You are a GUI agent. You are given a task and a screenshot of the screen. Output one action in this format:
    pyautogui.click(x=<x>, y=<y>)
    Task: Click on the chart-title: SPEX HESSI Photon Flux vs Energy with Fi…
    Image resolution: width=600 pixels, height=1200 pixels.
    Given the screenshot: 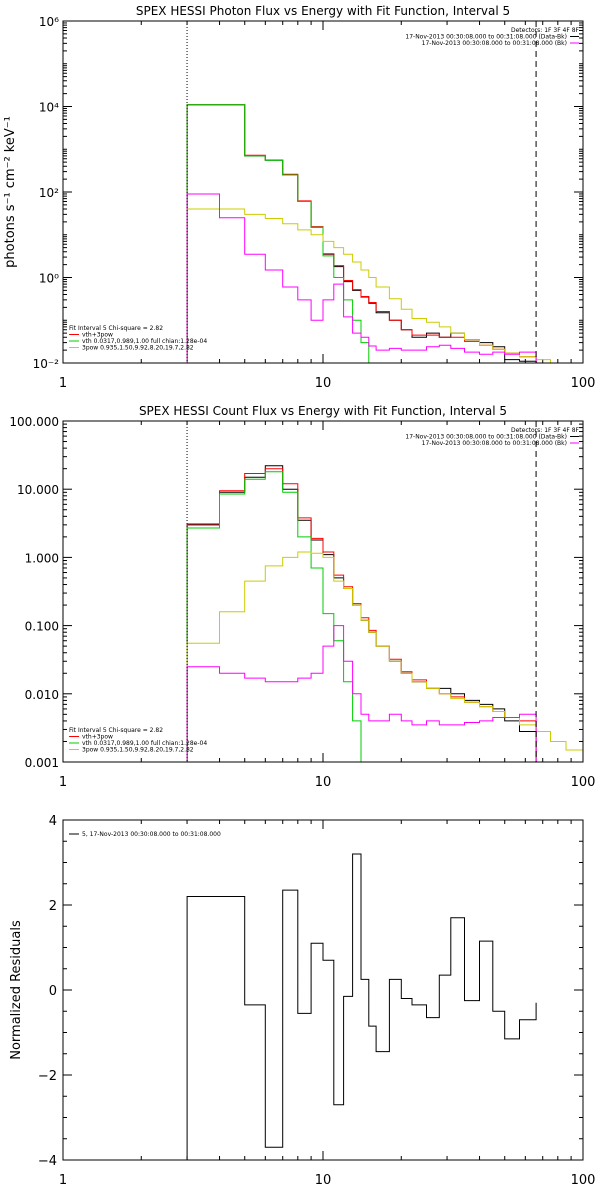 What is the action you would take?
    pyautogui.click(x=323, y=11)
    